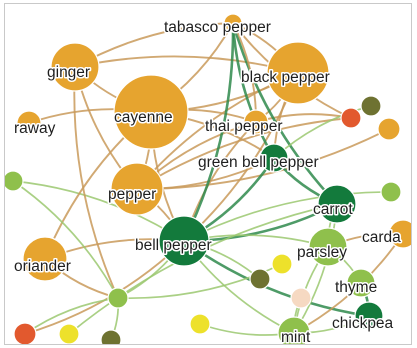  Describe the element at coordinates (284, 113) in the screenshot. I see `edge-tabasco-pepper-to-carrot` at that location.